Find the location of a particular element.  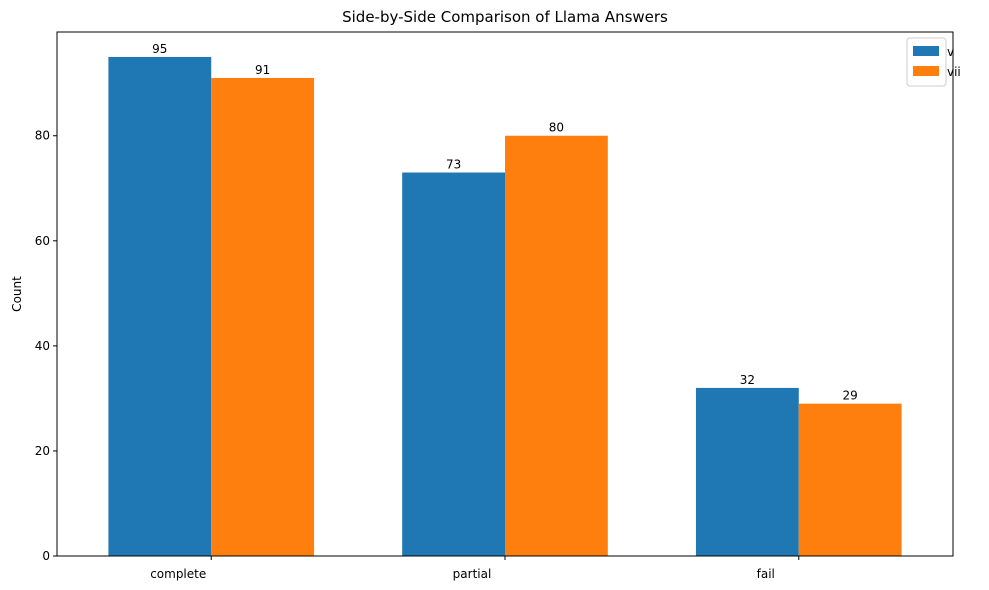

y-axis-ticks: 0 20 40 60 80 is located at coordinates (46, 346).